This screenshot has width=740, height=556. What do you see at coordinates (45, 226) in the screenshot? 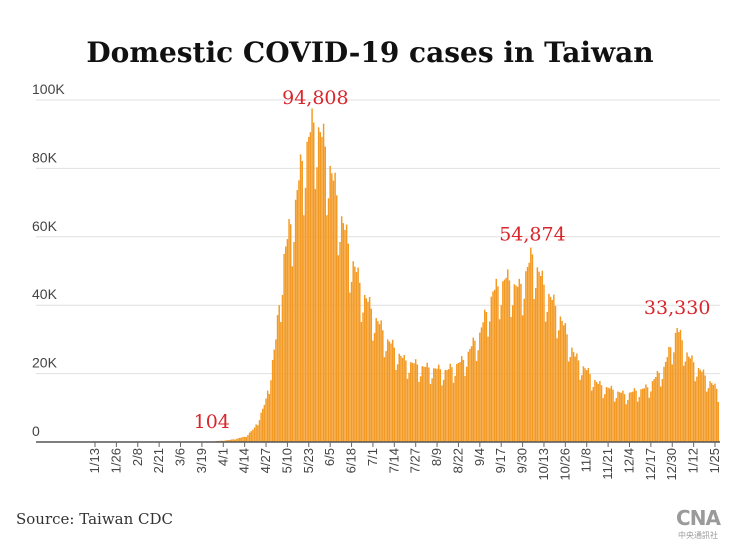
I see `y-tick-label: 60K` at bounding box center [45, 226].